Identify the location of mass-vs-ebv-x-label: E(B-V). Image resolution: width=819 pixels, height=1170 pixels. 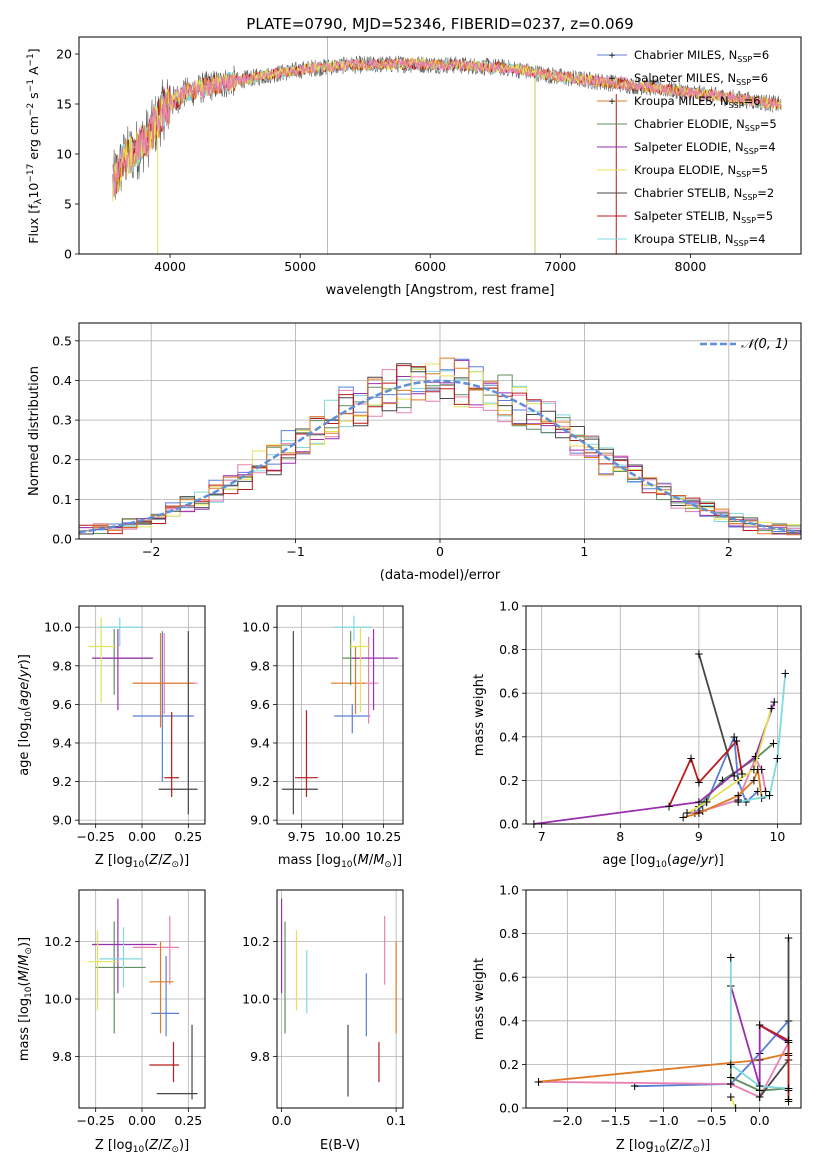
(340, 1145).